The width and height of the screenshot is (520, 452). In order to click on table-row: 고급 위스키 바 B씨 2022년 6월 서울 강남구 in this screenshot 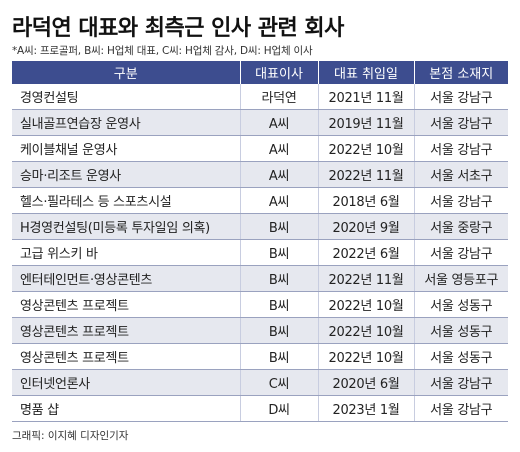, I will do `click(260, 252)`.